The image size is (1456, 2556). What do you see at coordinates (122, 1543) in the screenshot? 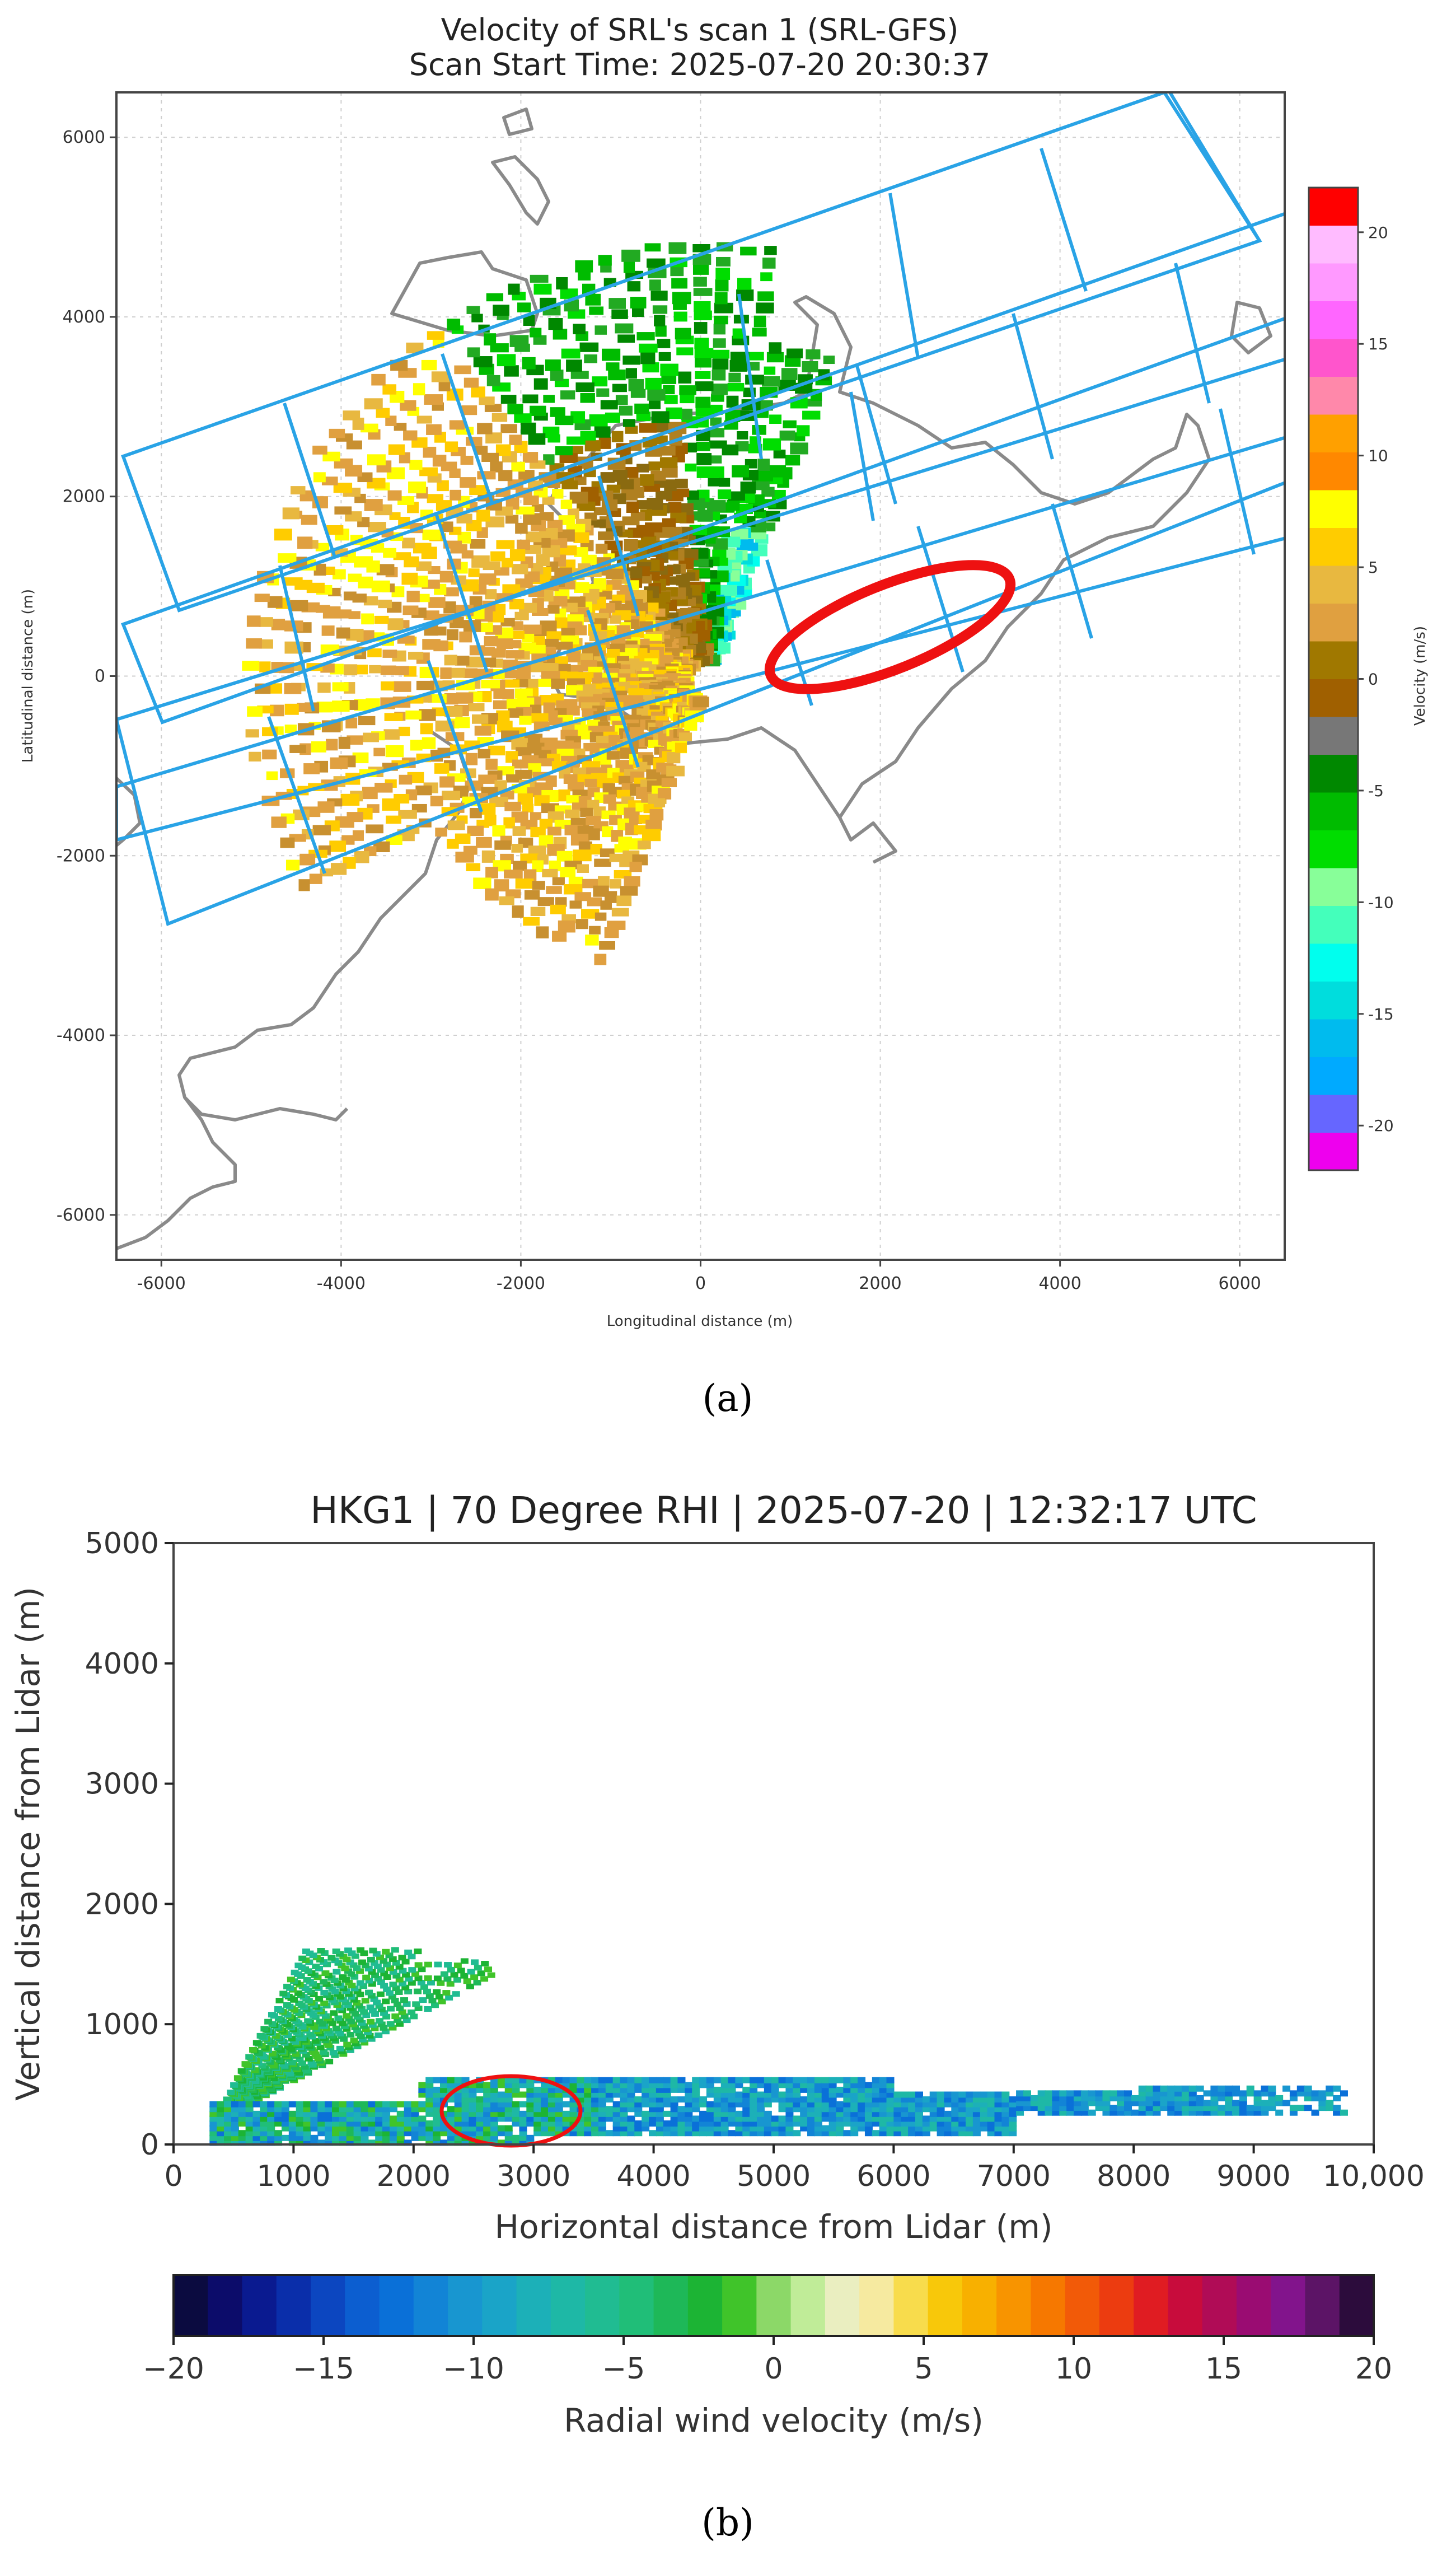
I see `y-tick-label: 5000` at bounding box center [122, 1543].